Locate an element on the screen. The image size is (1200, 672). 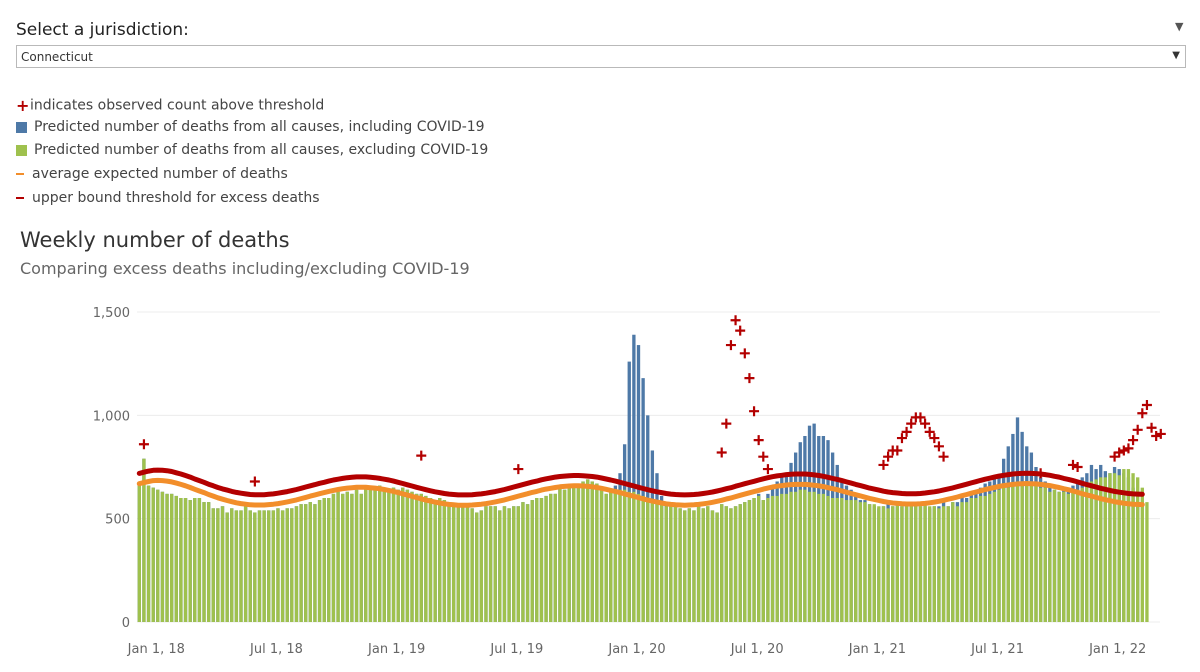
x-tick-label: Jan 1, 19 is located at coordinates (396, 649).